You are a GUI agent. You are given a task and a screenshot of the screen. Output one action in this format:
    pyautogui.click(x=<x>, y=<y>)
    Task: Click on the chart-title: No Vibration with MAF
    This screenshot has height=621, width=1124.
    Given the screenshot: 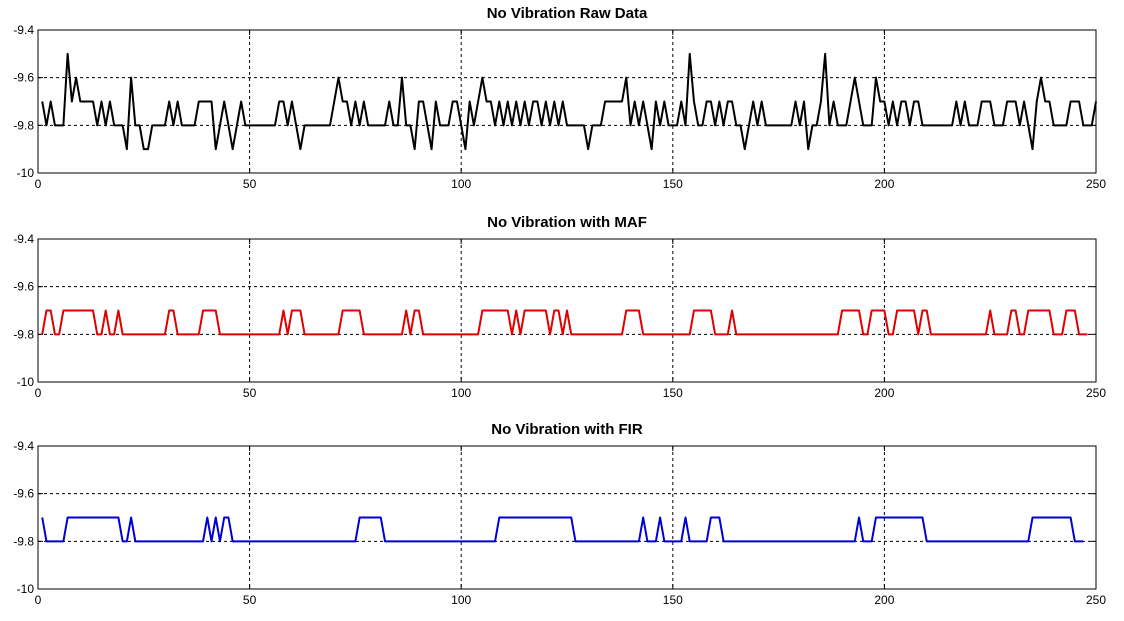 What is the action you would take?
    pyautogui.click(x=567, y=222)
    